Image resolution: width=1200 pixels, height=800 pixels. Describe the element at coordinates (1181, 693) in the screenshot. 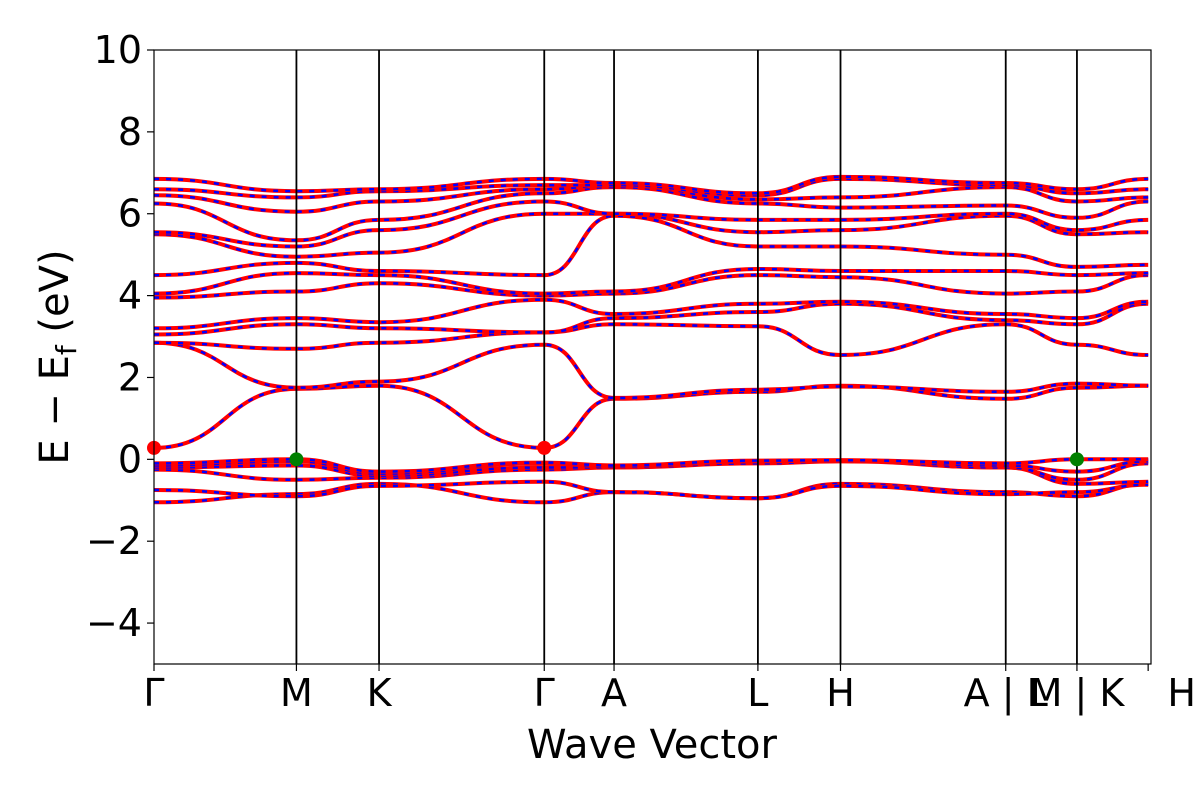

I see `x-tick-label-9: H` at that location.